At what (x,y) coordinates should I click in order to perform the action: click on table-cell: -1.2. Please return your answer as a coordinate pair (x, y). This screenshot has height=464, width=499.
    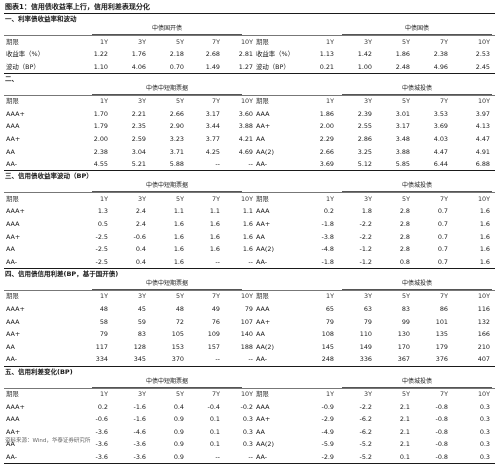
    Looking at the image, I should click on (365, 261).